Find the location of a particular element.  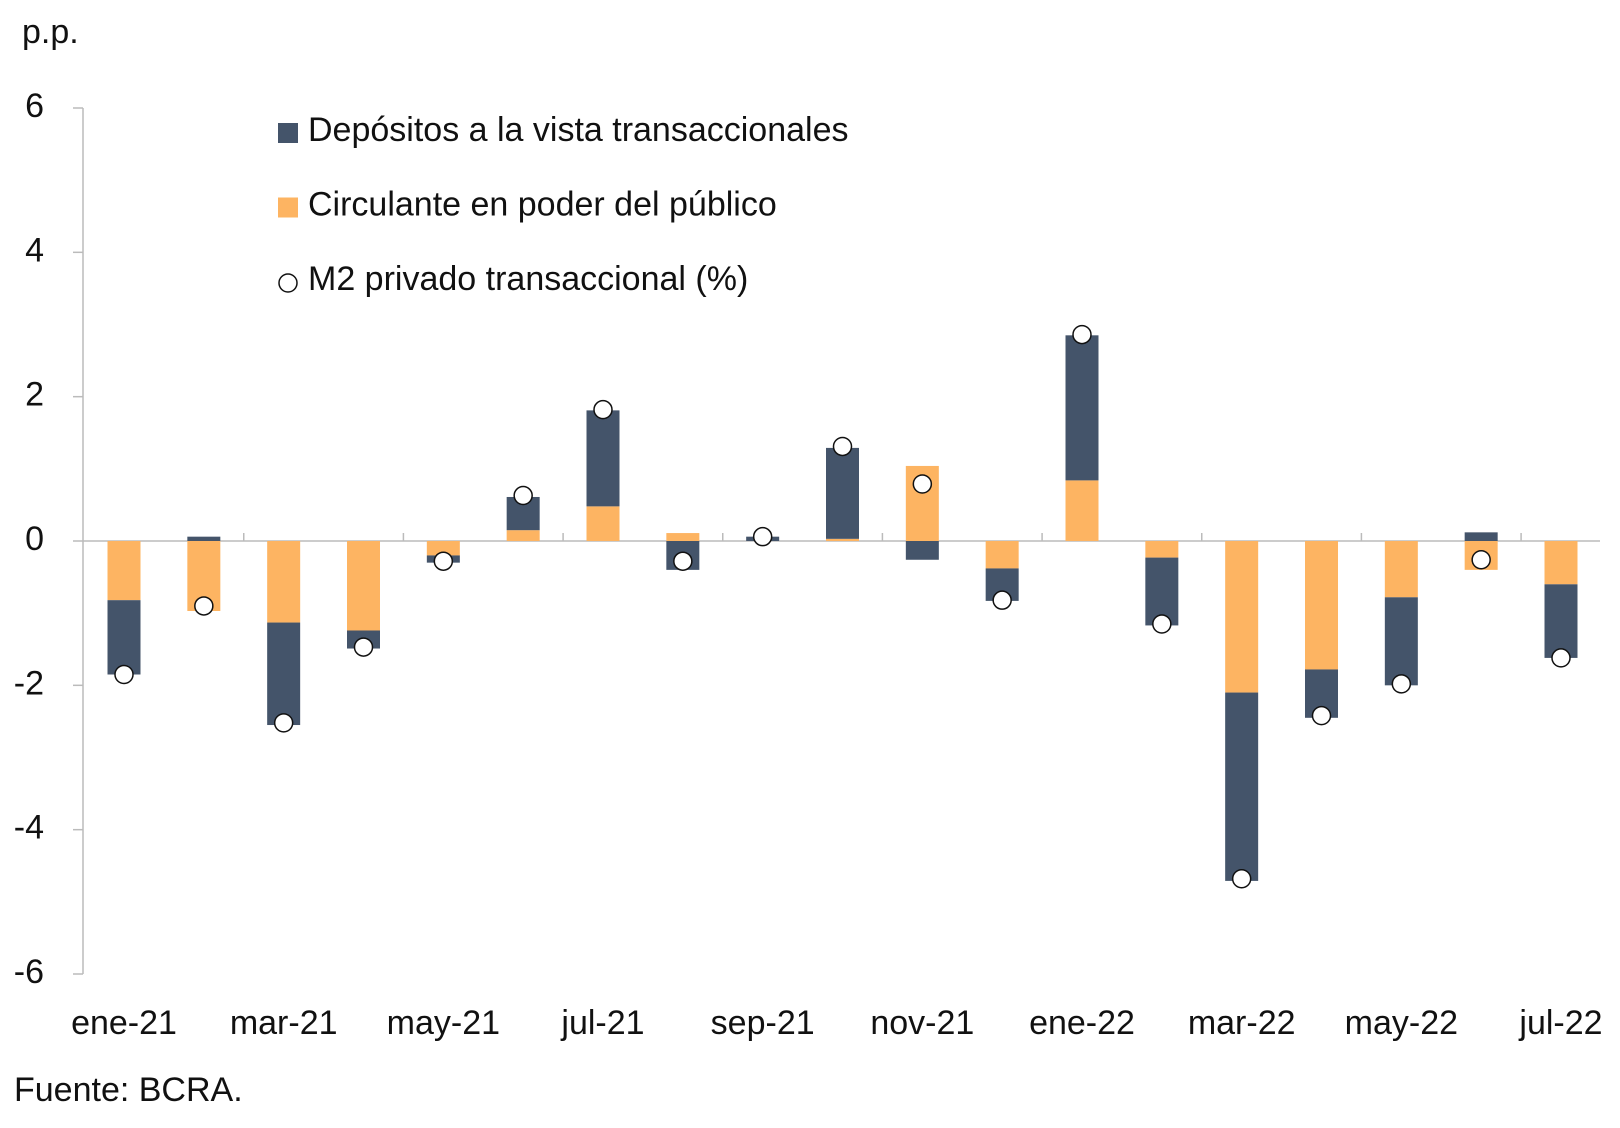

x-tick-label: ene-22 is located at coordinates (1082, 1023).